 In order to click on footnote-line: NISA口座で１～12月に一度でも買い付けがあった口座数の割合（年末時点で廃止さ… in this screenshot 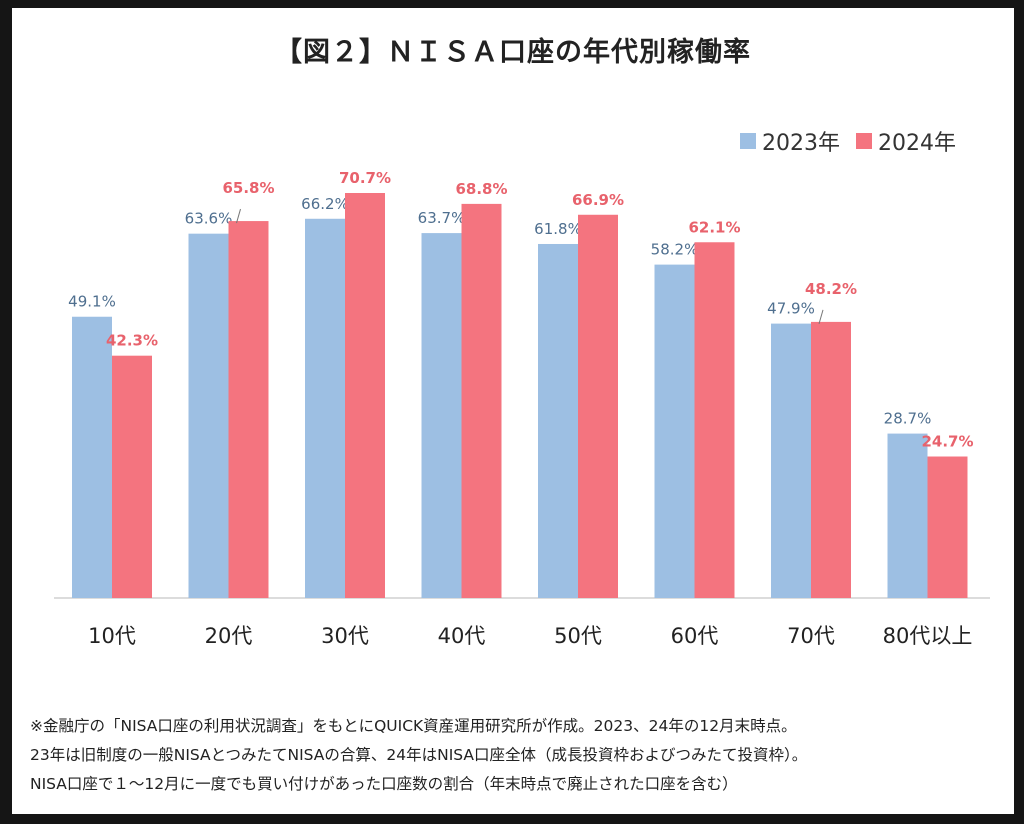, I will do `click(384, 784)`.